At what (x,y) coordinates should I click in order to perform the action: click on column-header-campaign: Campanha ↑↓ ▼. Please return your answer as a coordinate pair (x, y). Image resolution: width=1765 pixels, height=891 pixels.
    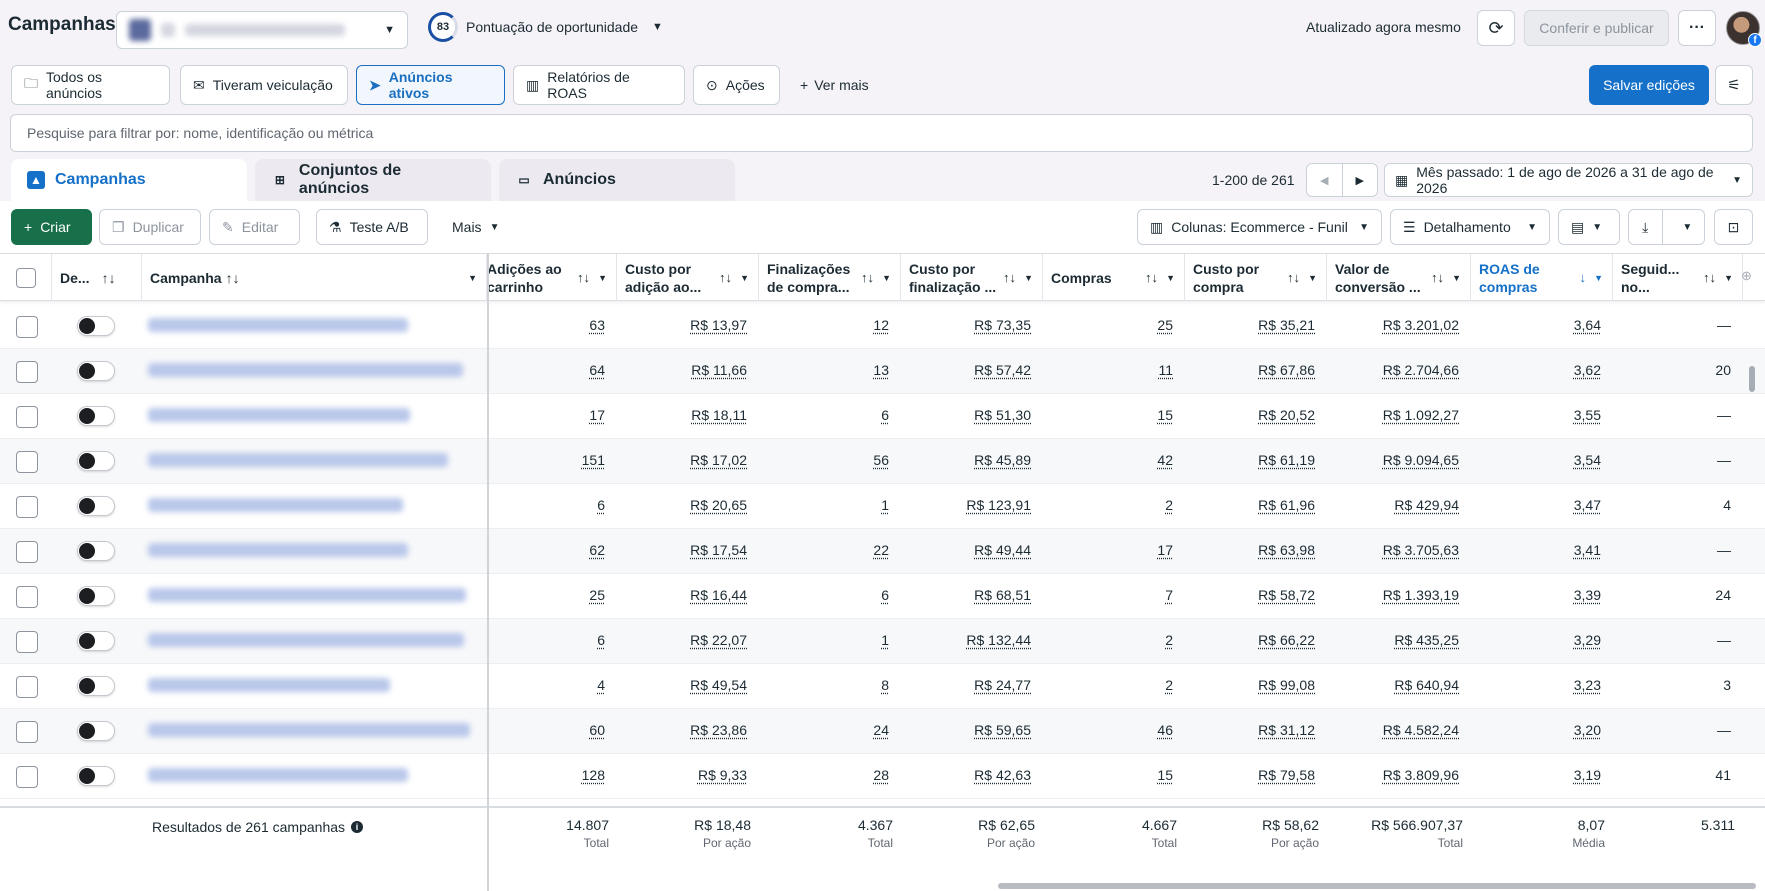
    Looking at the image, I should click on (314, 277).